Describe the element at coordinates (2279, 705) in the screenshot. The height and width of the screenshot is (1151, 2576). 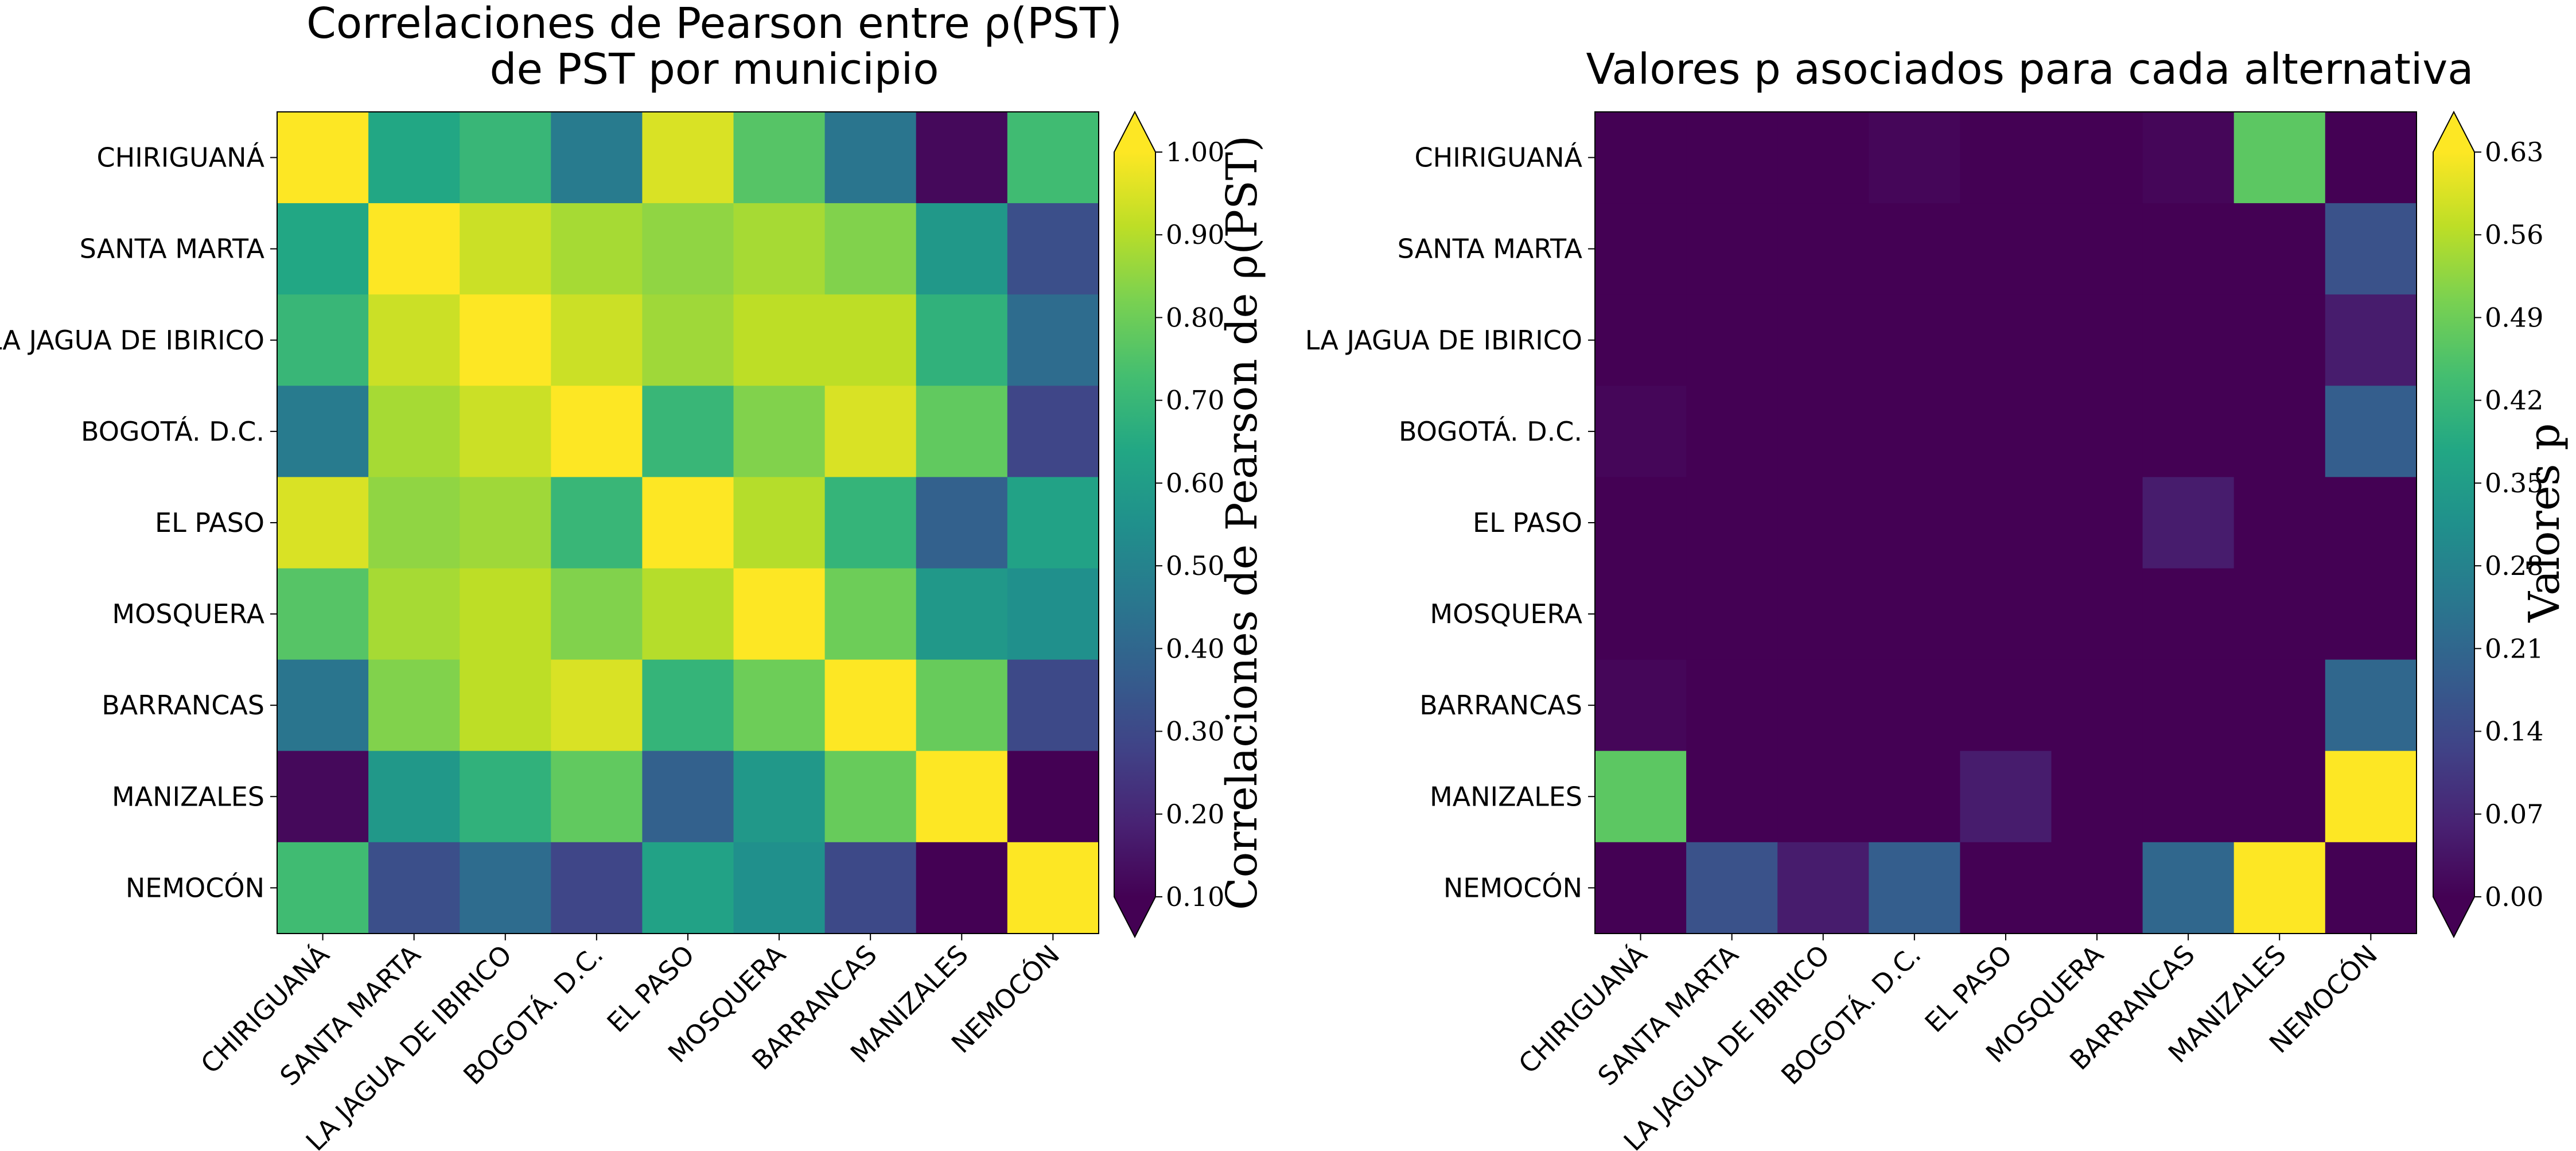
I see `cell-barrancas-manizales` at that location.